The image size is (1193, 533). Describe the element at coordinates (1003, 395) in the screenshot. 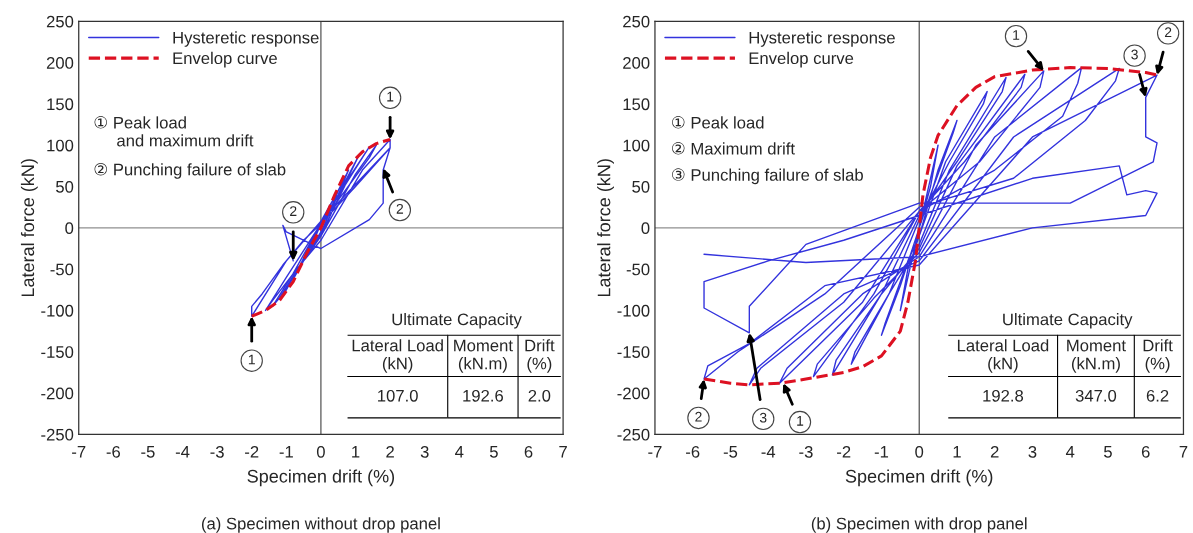

I see `annotation: 192.8` at that location.